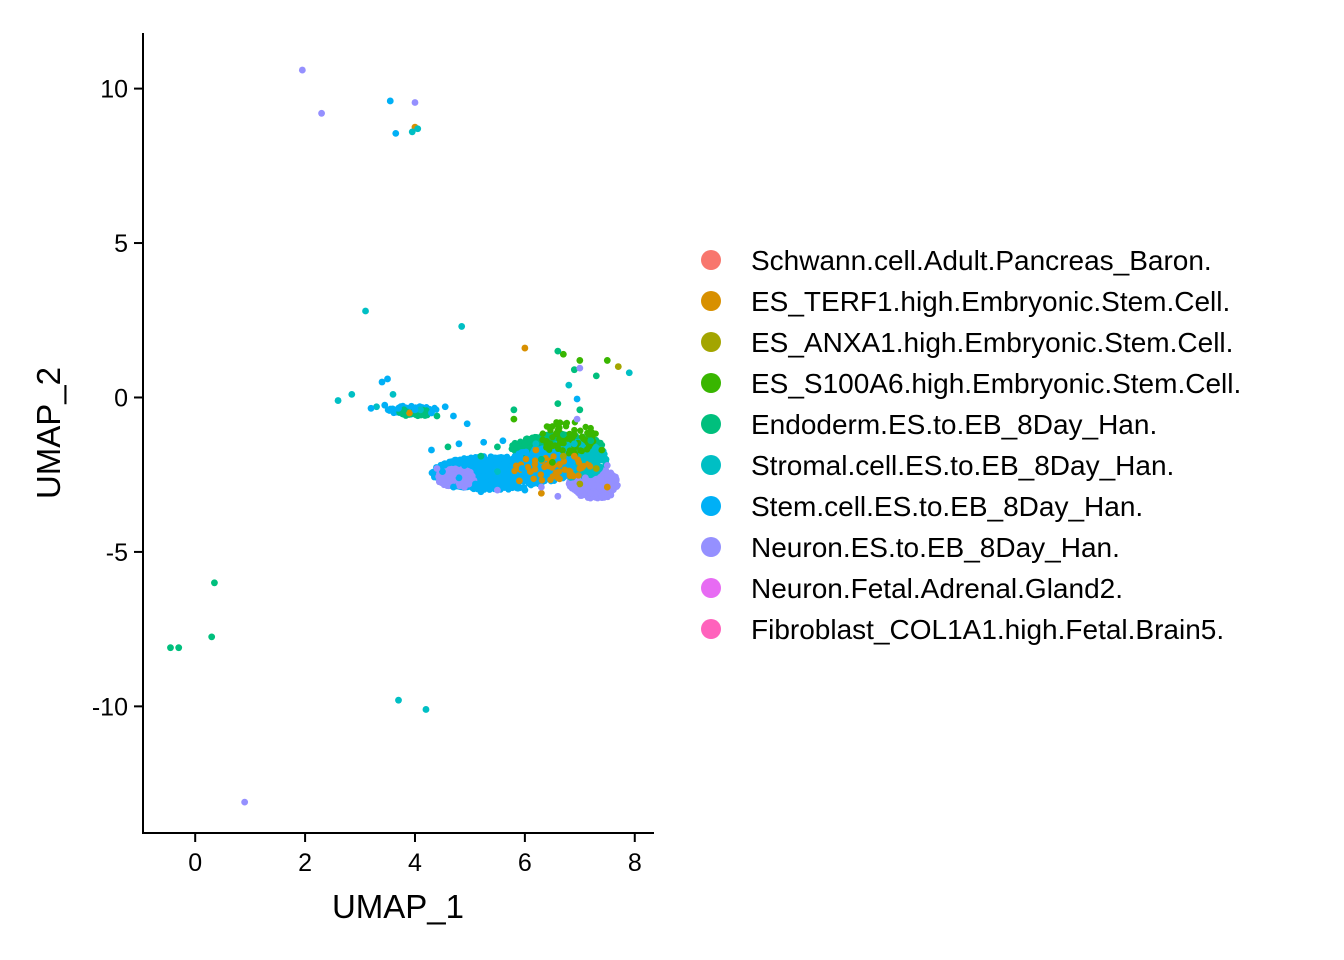 The width and height of the screenshot is (1344, 960). What do you see at coordinates (525, 863) in the screenshot?
I see `x-tick-label: 6` at bounding box center [525, 863].